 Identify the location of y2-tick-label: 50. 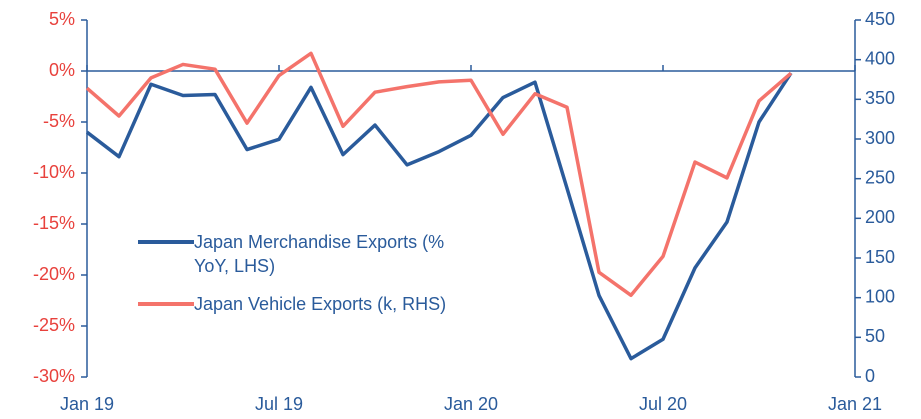
(875, 336).